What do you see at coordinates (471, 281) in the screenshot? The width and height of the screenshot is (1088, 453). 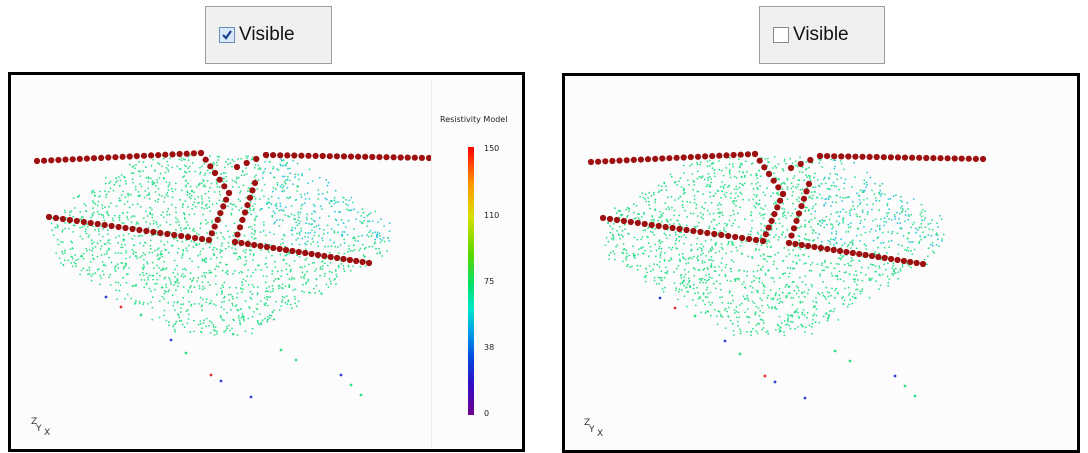 I see `color-scale-bar` at bounding box center [471, 281].